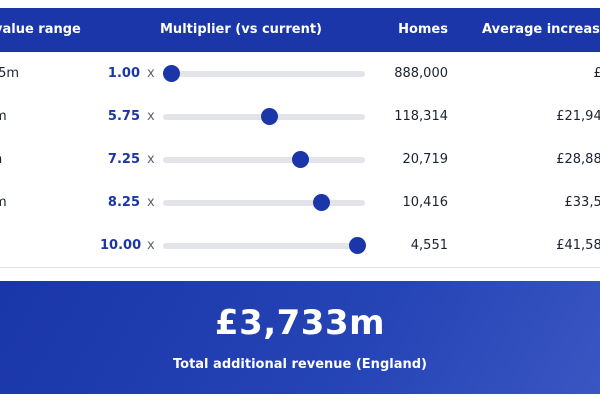  Describe the element at coordinates (123, 73) in the screenshot. I see `multiplier-value: 1.00` at that location.